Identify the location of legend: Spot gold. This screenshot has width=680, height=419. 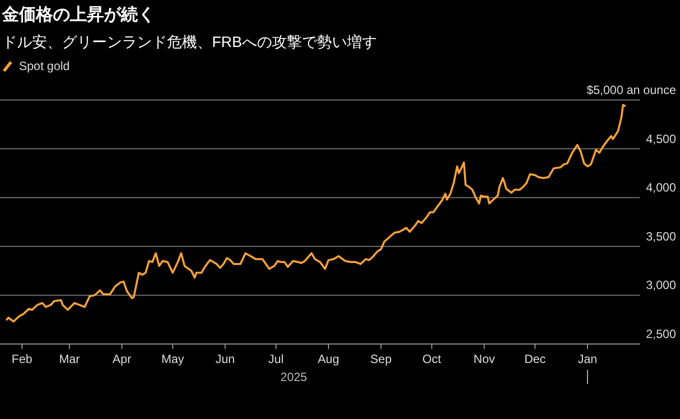
(36, 66).